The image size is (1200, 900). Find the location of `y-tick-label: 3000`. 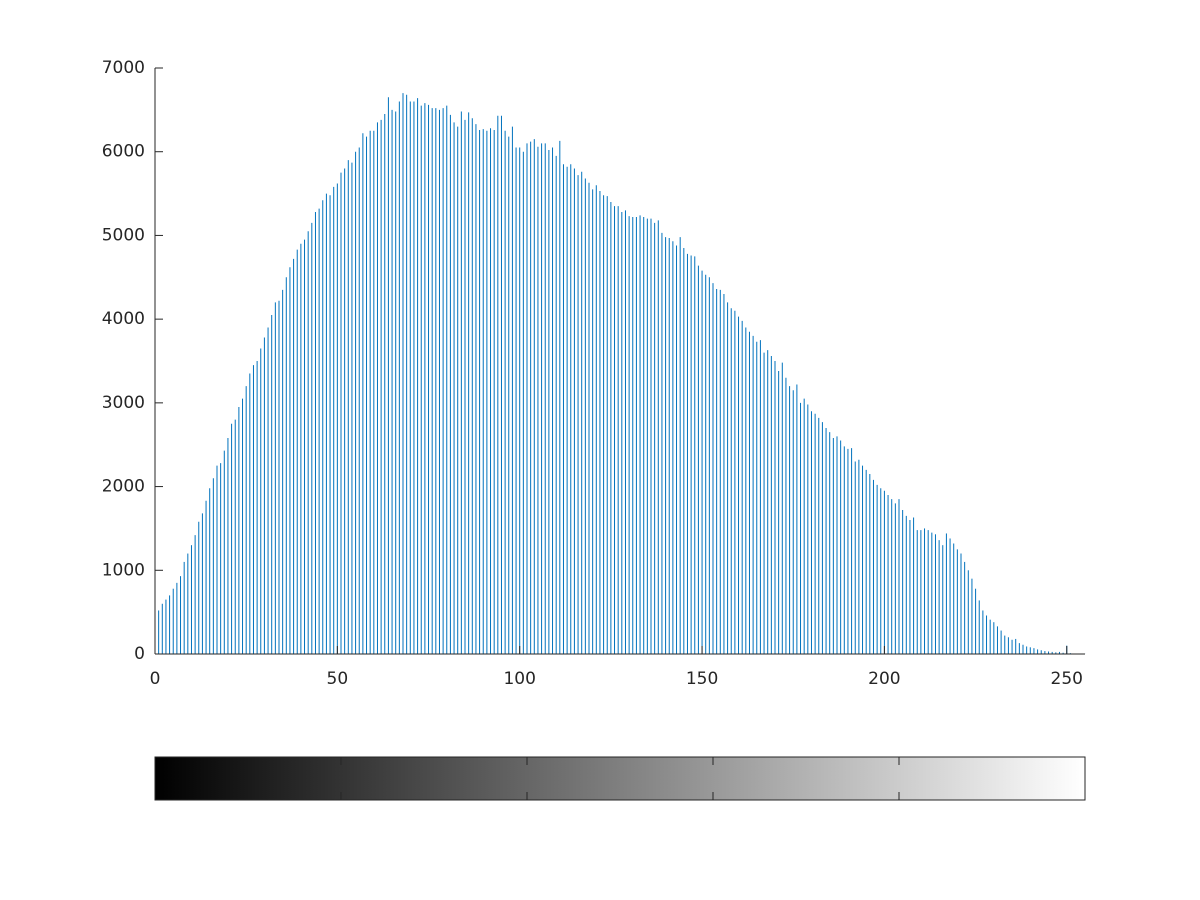

y-tick-label: 3000 is located at coordinates (123, 403).